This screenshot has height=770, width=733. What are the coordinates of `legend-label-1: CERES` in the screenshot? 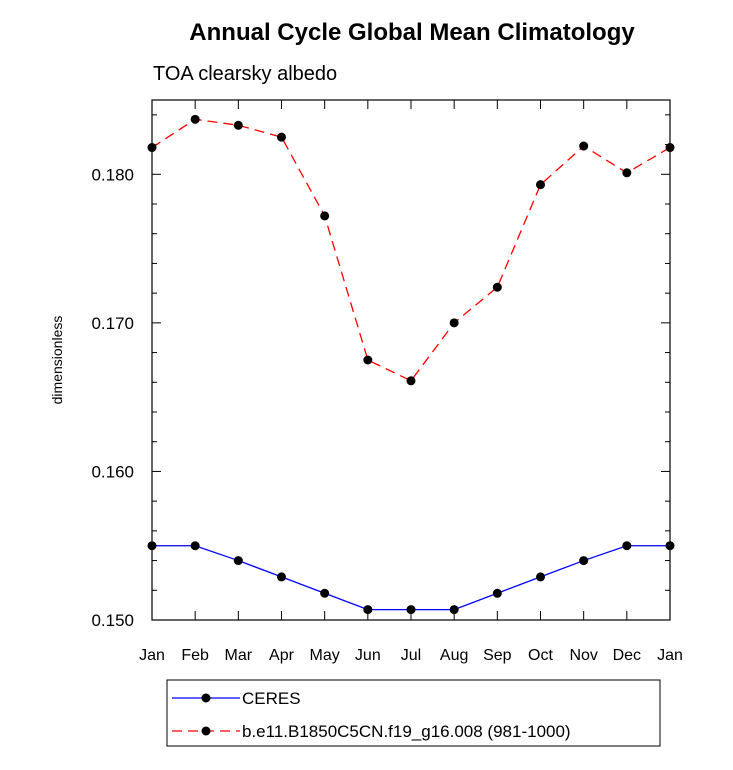 It's located at (271, 698).